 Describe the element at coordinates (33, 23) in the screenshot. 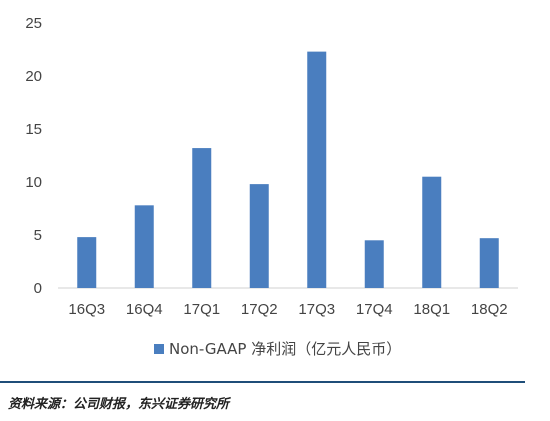

I see `y-tick-label: 25` at that location.